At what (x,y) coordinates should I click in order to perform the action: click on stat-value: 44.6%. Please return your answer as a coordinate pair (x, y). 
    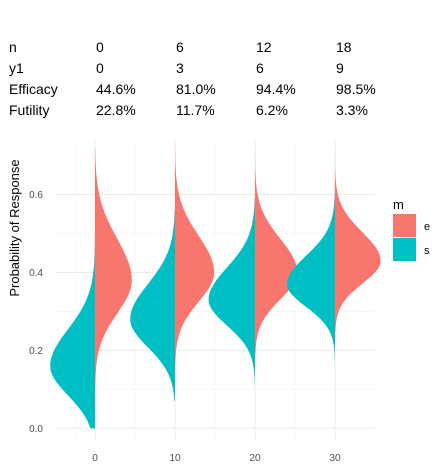
    Looking at the image, I should click on (116, 89).